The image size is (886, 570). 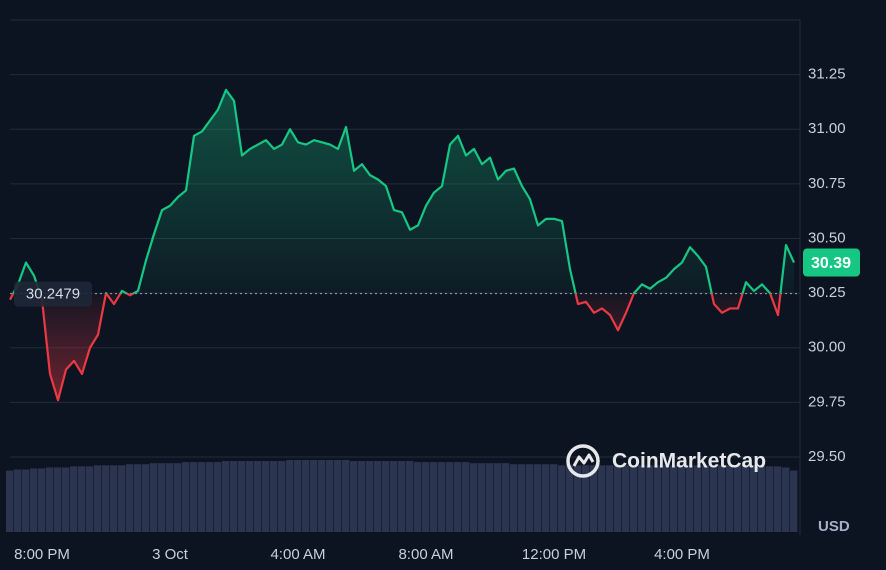 What do you see at coordinates (425, 554) in the screenshot?
I see `x-tick-label: 8:00 AM` at bounding box center [425, 554].